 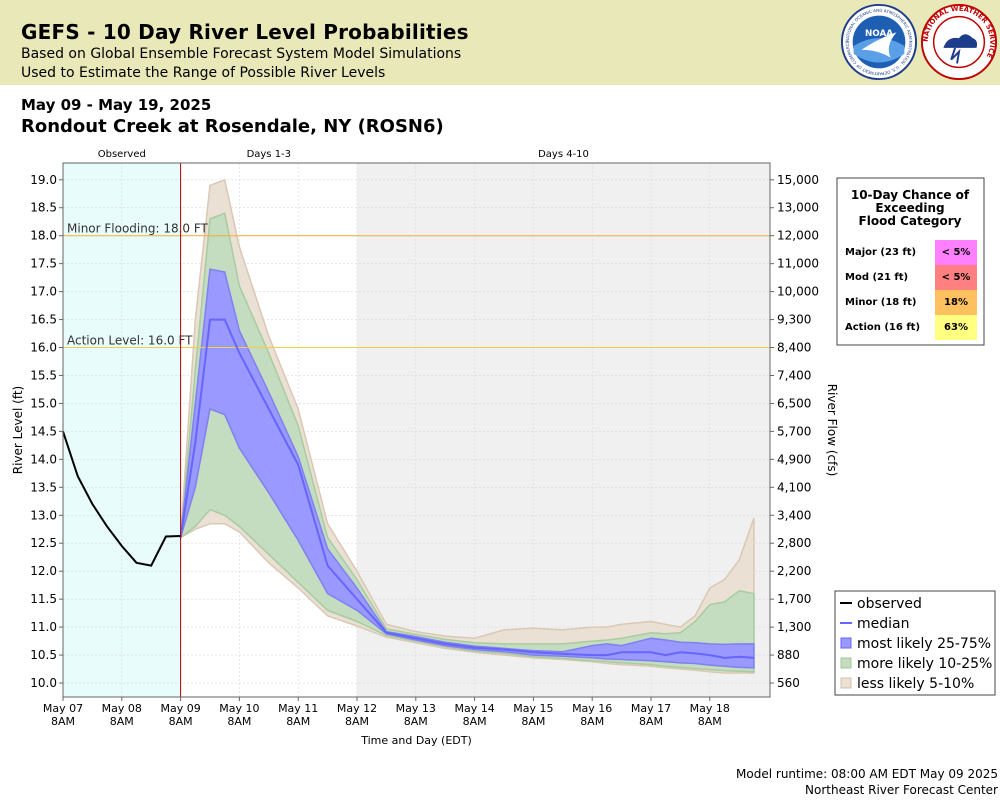 What do you see at coordinates (794, 348) in the screenshot?
I see `y-right-tick-label: 8,400` at bounding box center [794, 348].